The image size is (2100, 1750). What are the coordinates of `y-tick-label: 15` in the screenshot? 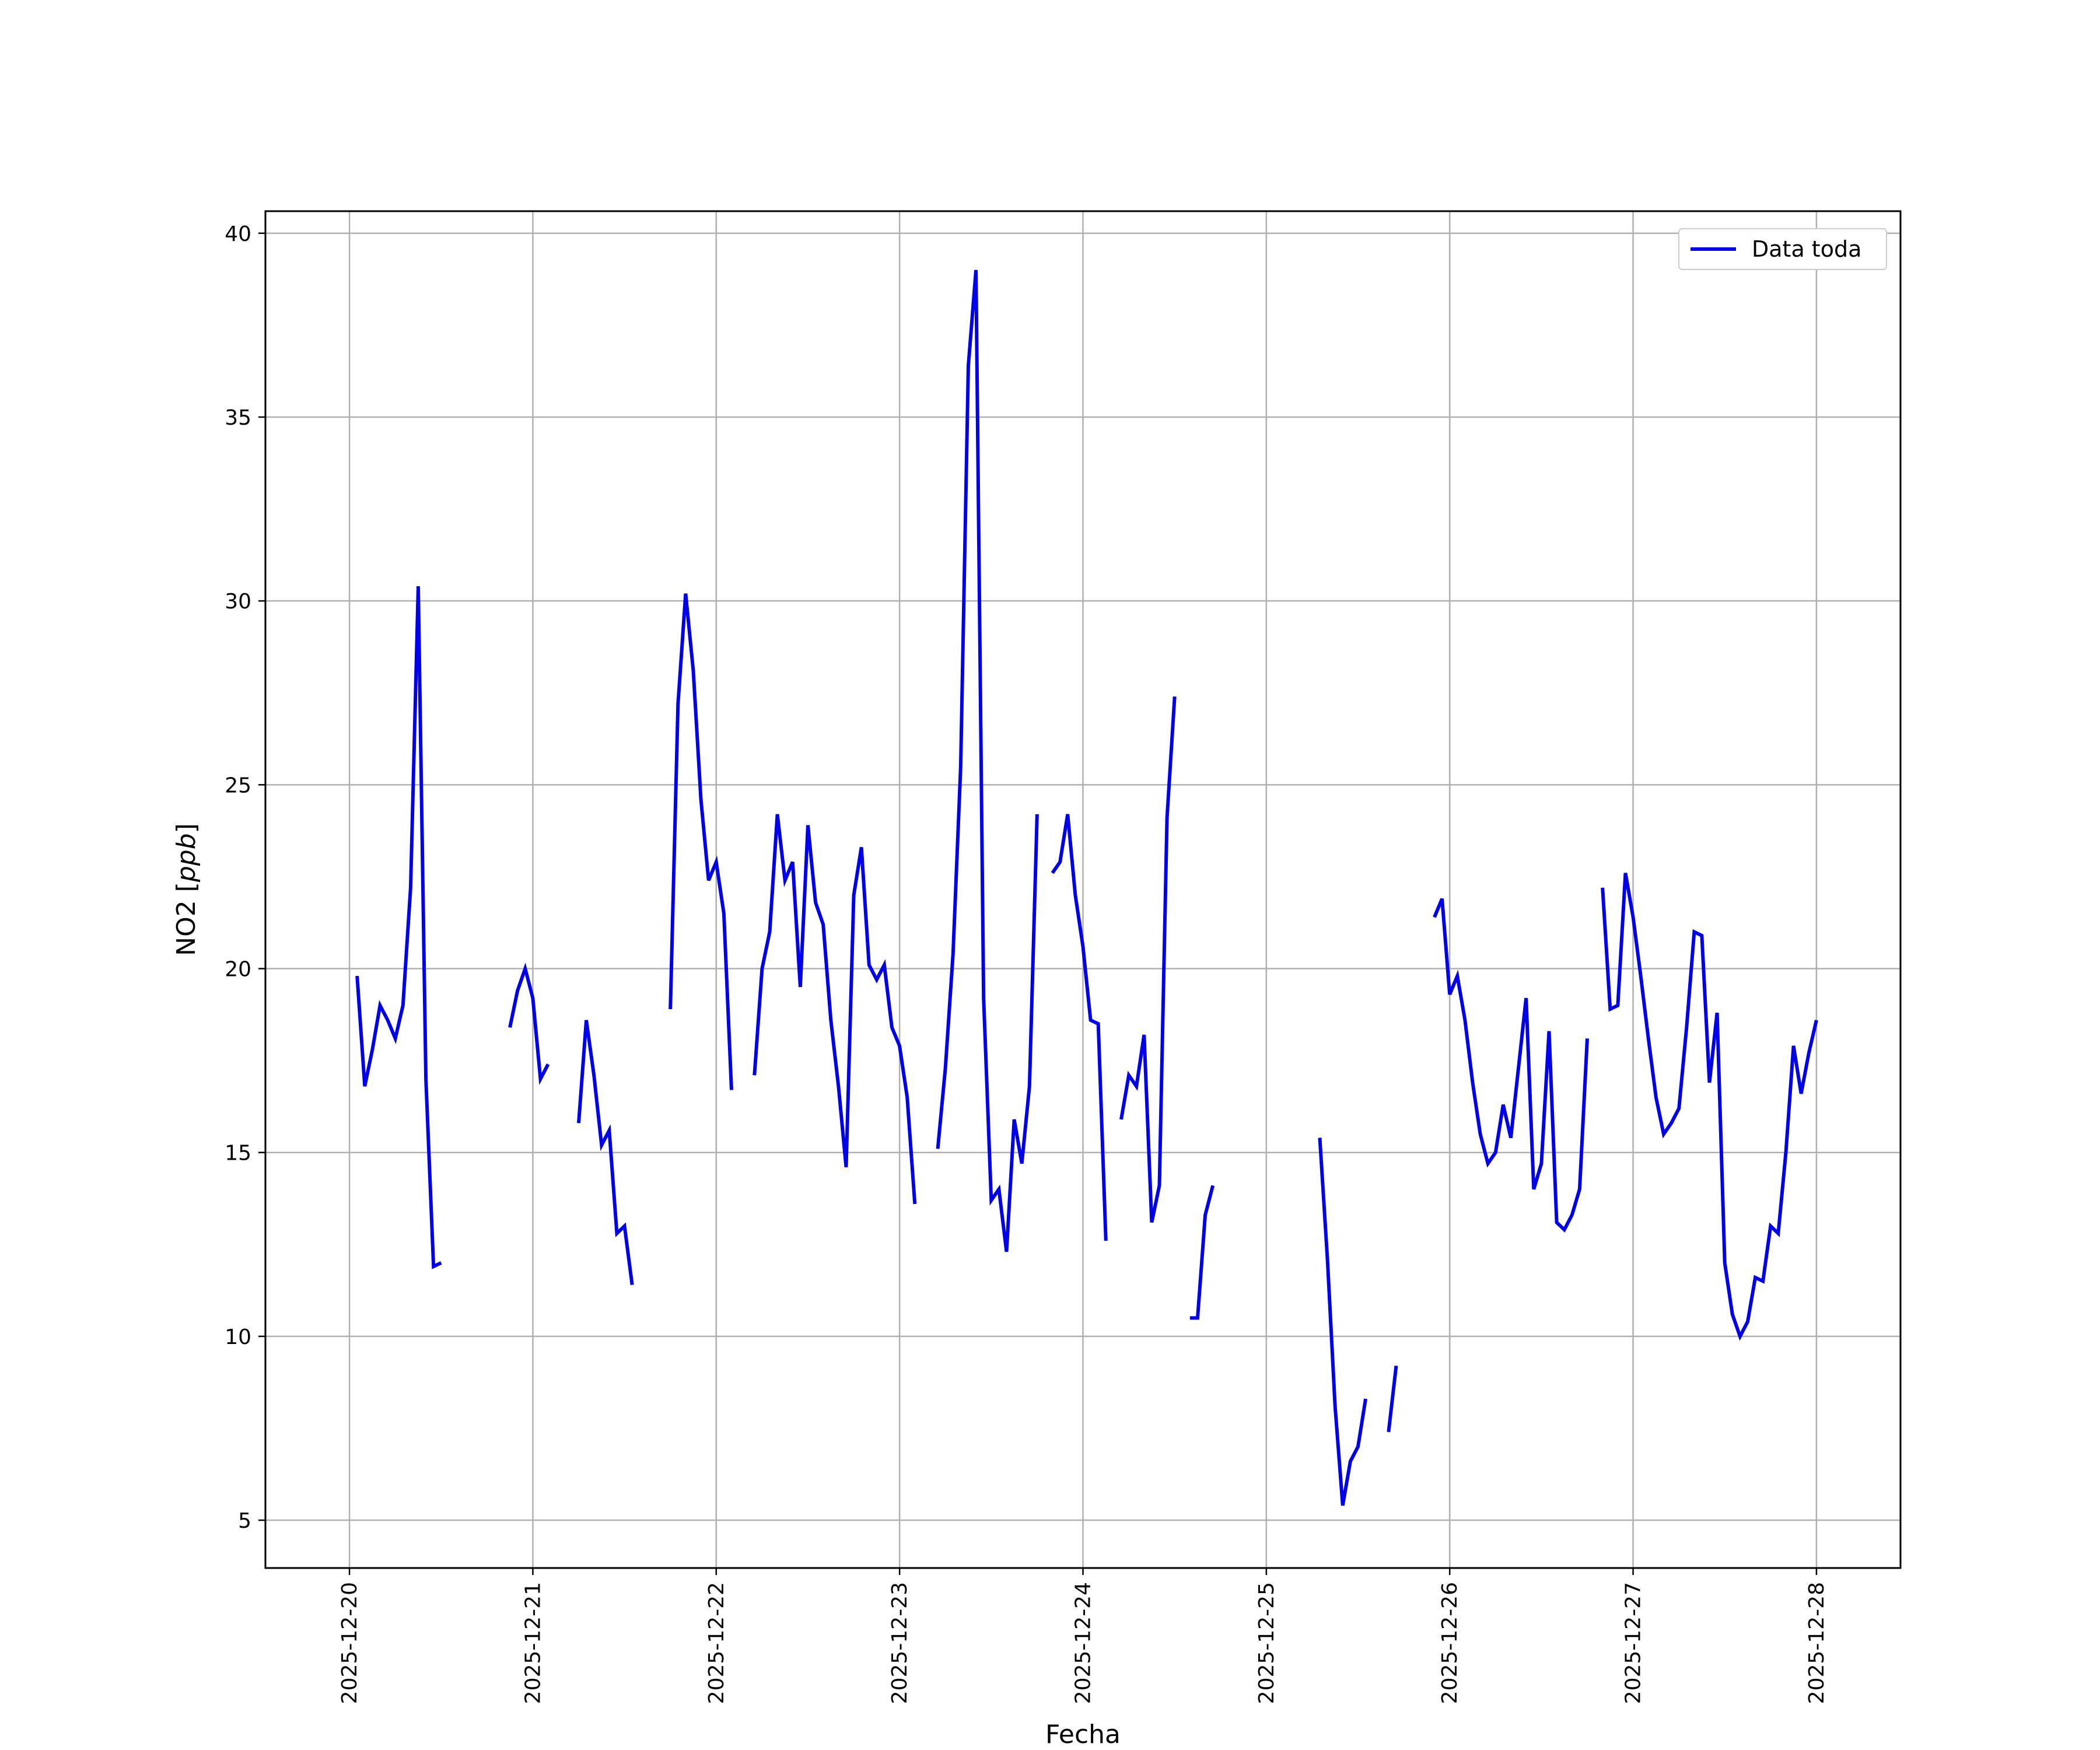 It's located at (238, 1154).